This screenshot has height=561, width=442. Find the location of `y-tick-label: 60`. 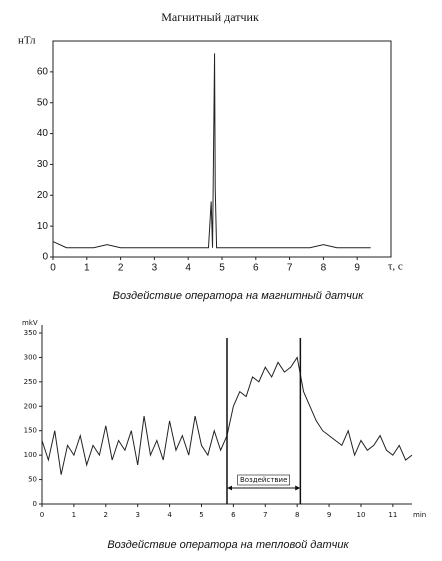

y-tick-label: 60 is located at coordinates (43, 71).